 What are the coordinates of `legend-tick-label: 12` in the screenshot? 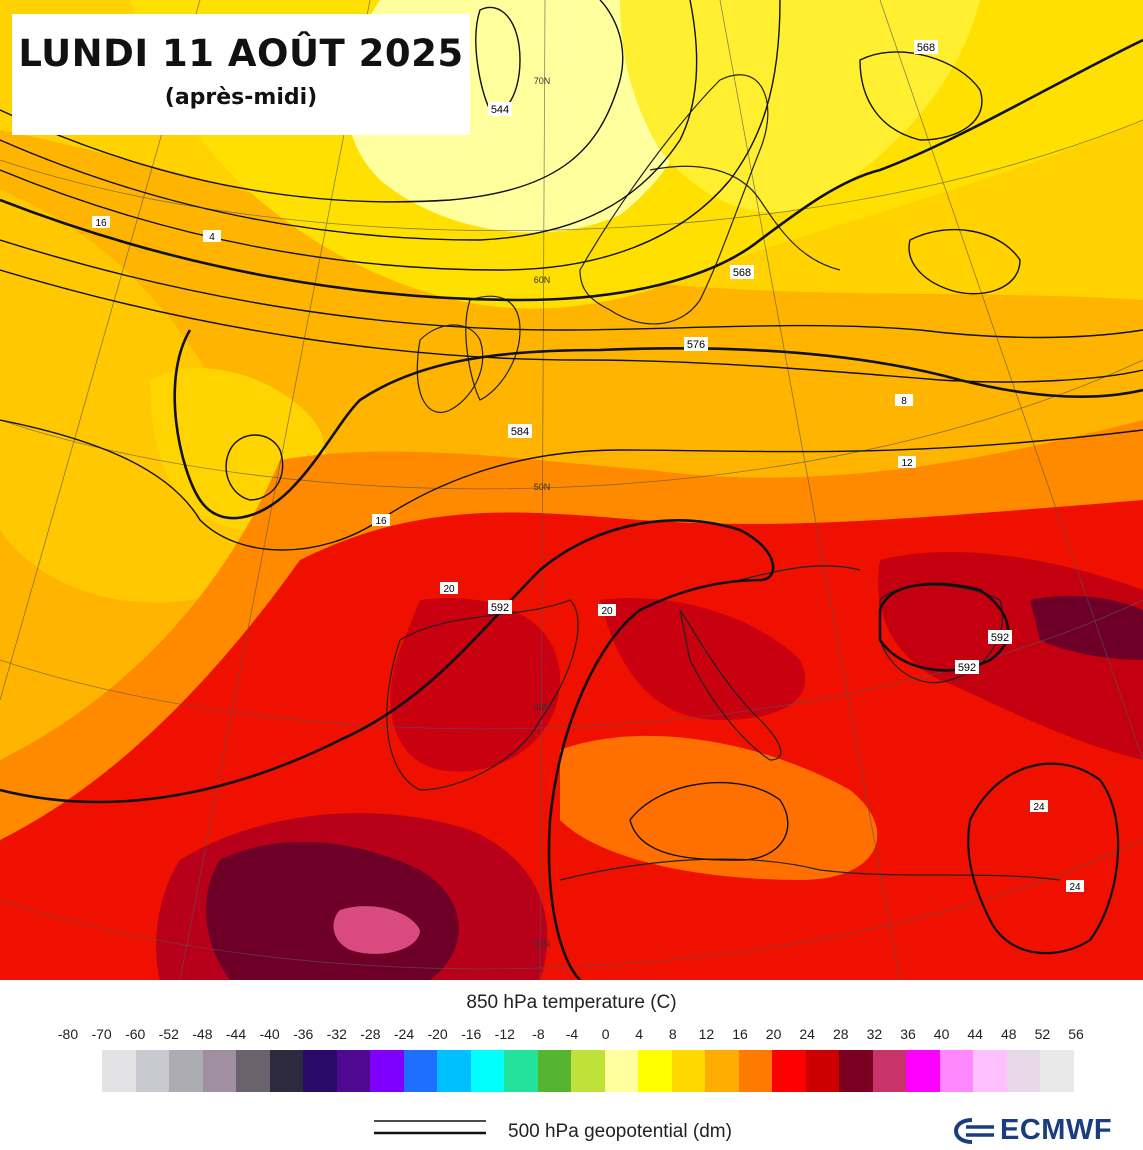 It's located at (706, 1034).